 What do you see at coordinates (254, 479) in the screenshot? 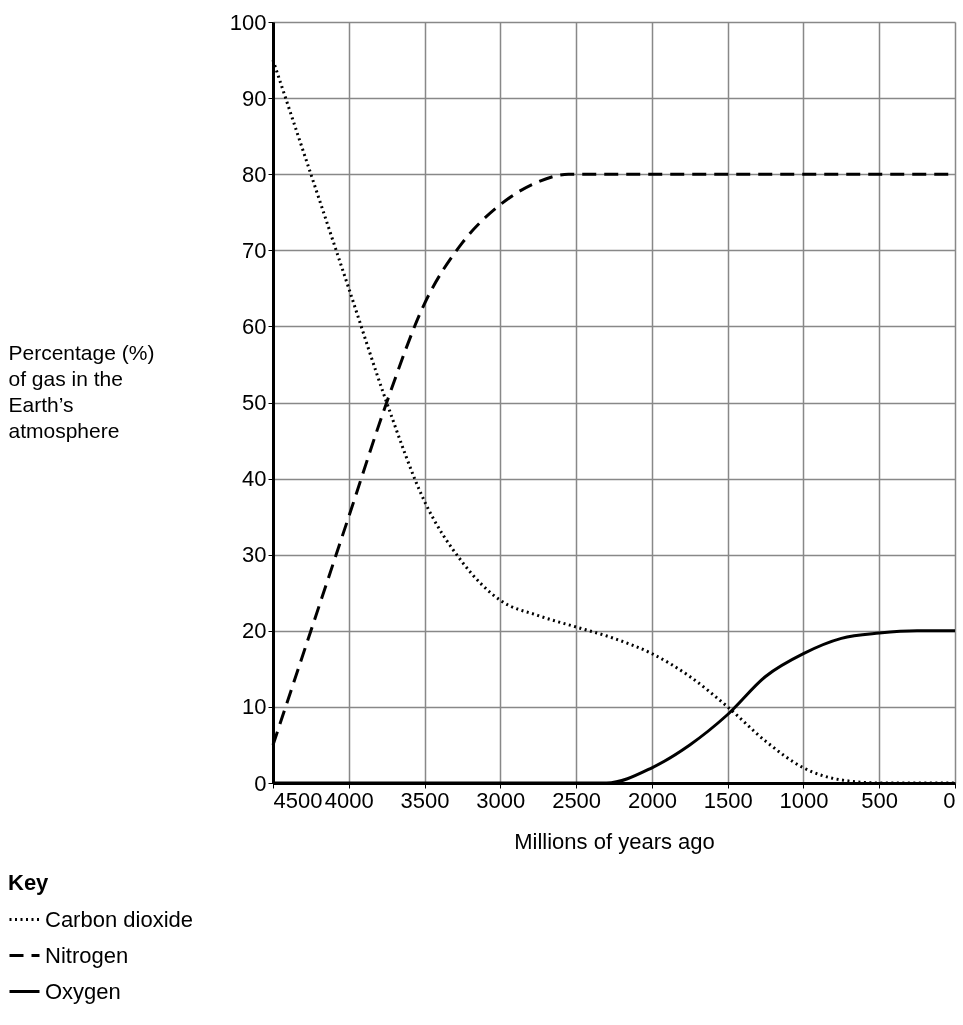
I see `y-tick-label: 40` at bounding box center [254, 479].